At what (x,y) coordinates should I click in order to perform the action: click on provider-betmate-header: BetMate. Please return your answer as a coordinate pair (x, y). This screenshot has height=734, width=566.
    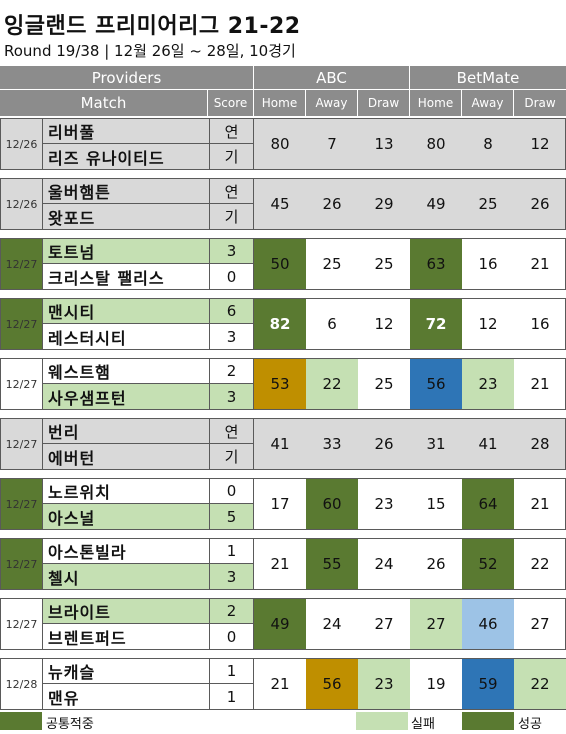
    Looking at the image, I should click on (488, 78).